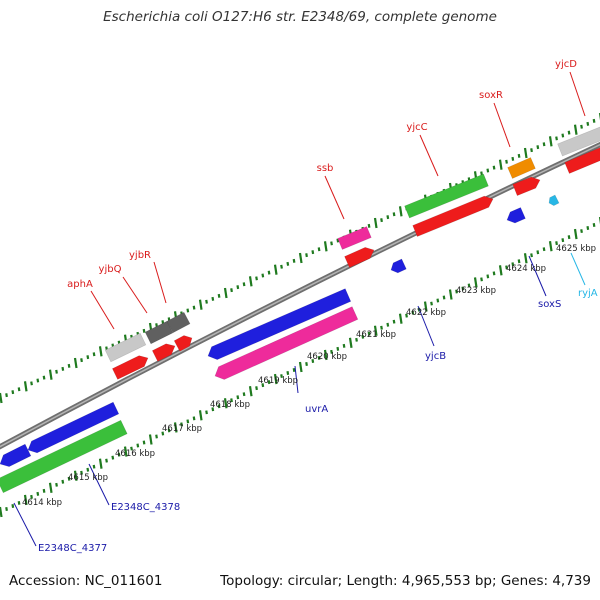  I want to click on gene-label: soxR, so click(491, 95).